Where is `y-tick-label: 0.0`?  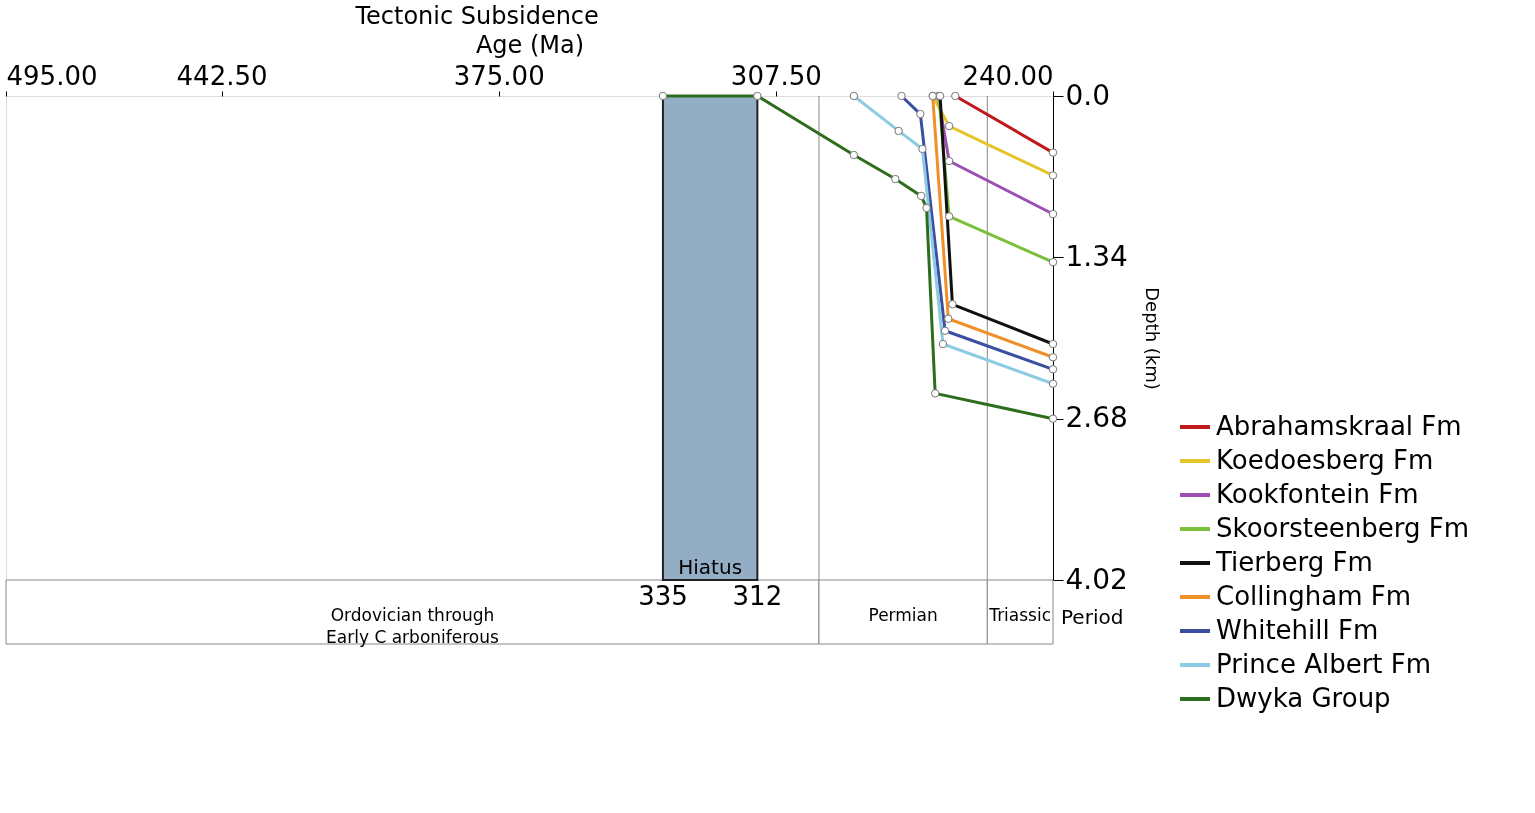 y-tick-label: 0.0 is located at coordinates (1088, 95).